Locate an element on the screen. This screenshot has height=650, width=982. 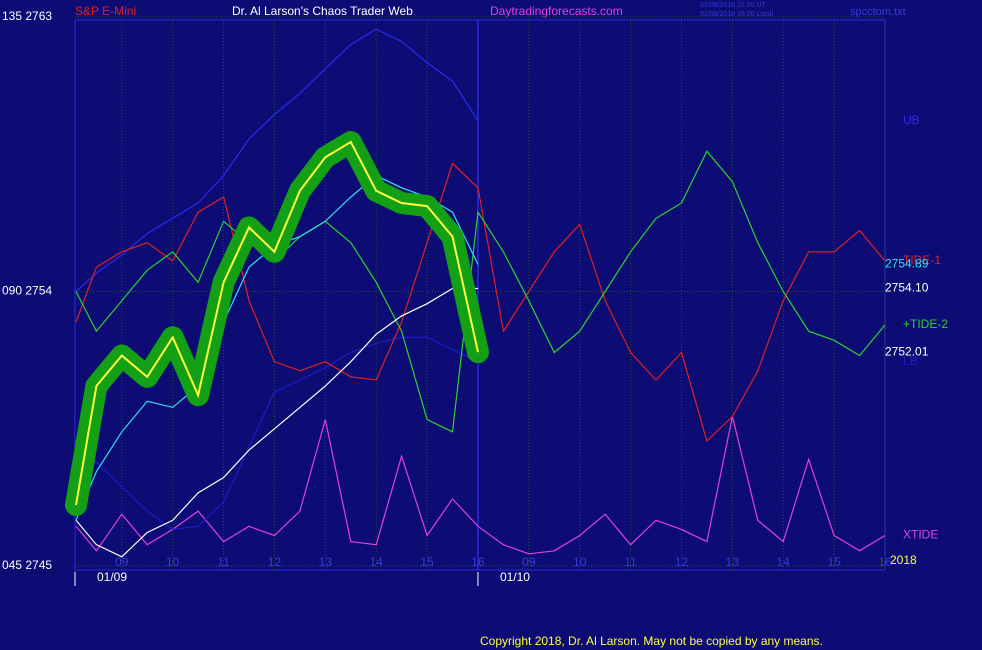
website: Daytradingforecasts.com is located at coordinates (556, 11).